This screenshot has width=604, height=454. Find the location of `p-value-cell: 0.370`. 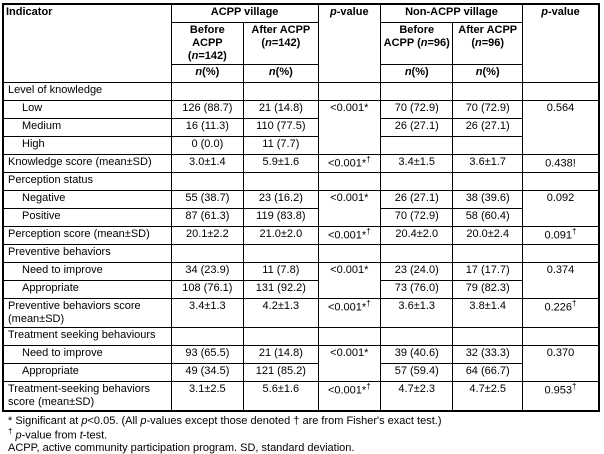

p-value-cell: 0.370 is located at coordinates (560, 363).